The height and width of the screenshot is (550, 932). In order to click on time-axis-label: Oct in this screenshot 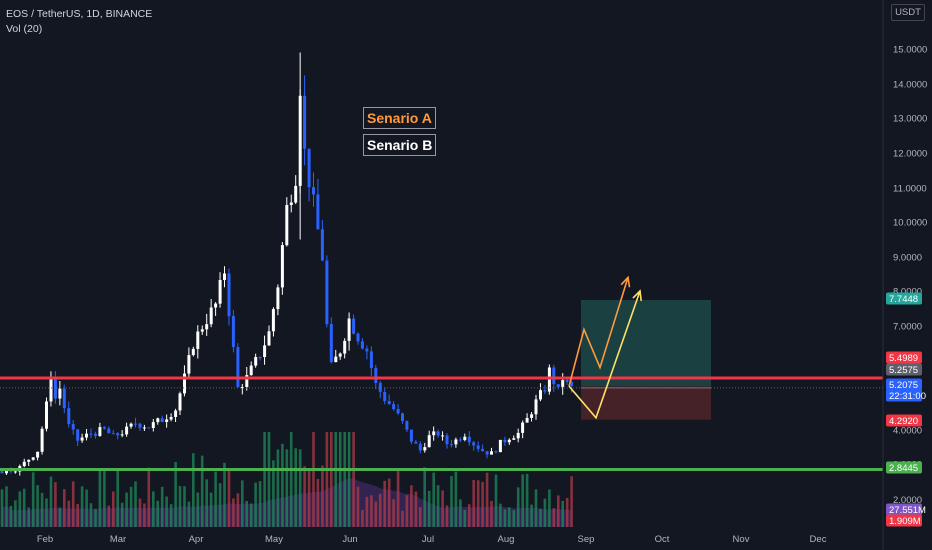, I will do `click(662, 539)`.